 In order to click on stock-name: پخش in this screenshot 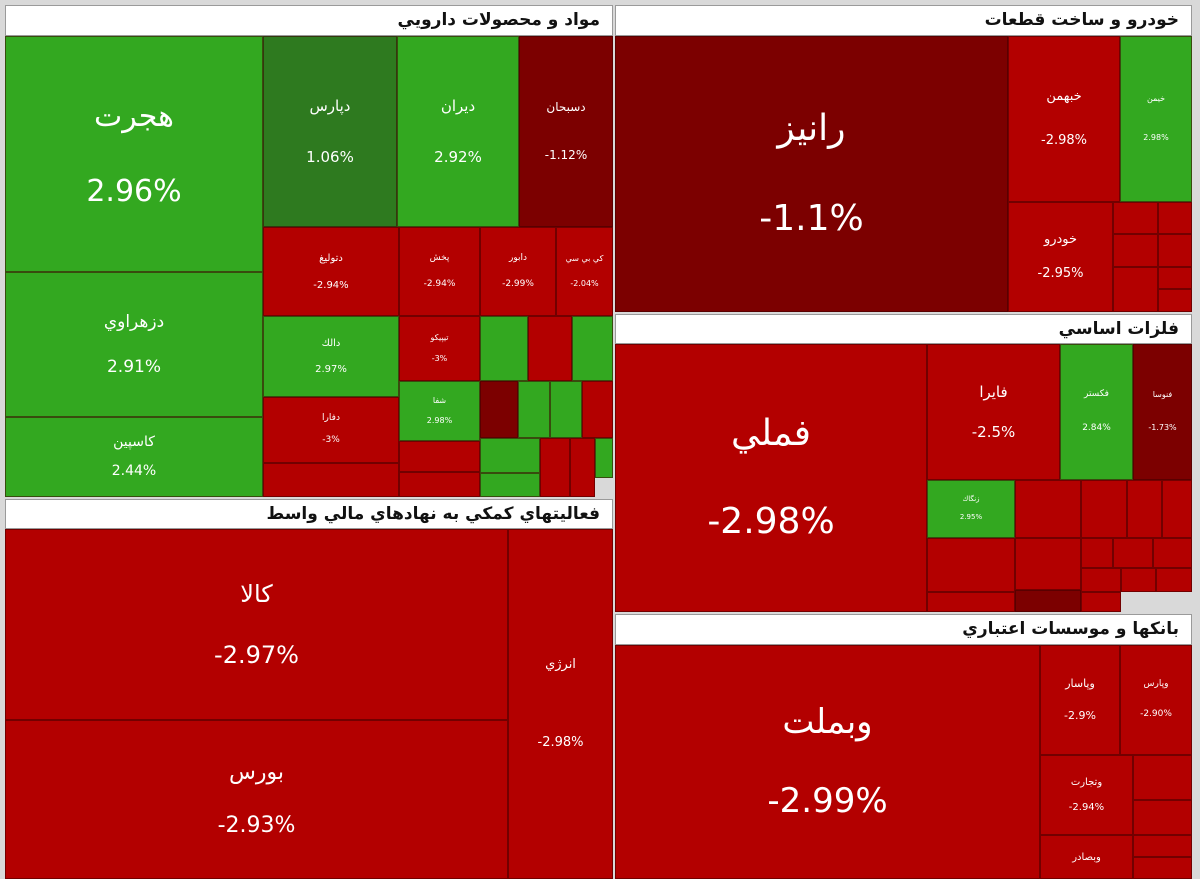, I will do `click(439, 257)`.